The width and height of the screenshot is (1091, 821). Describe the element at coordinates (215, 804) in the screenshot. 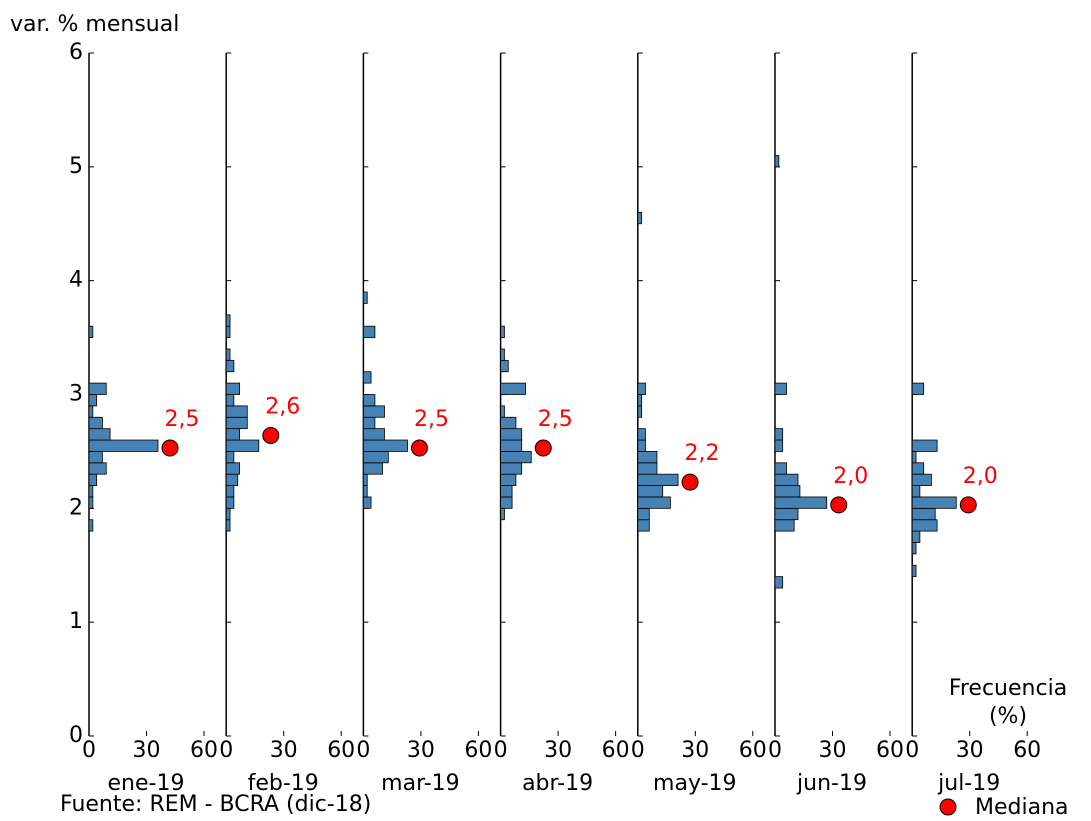

I see `source-note: Fuente: REM - BCRA (dic-18)` at that location.